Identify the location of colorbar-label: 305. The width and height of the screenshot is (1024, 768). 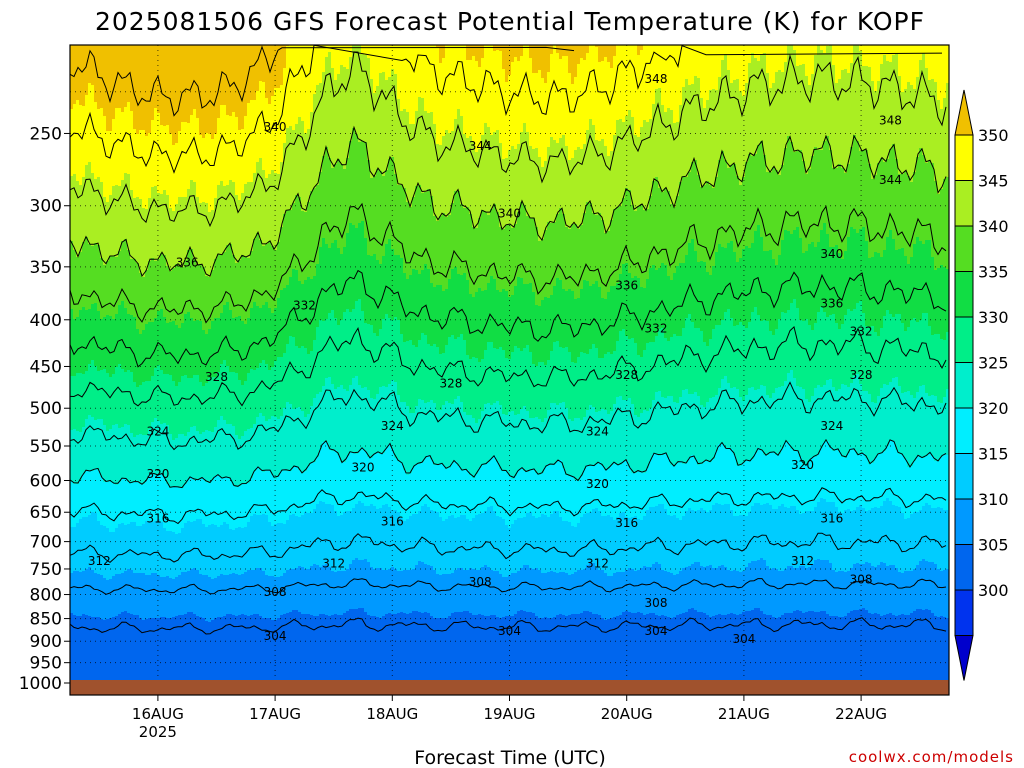
(993, 545).